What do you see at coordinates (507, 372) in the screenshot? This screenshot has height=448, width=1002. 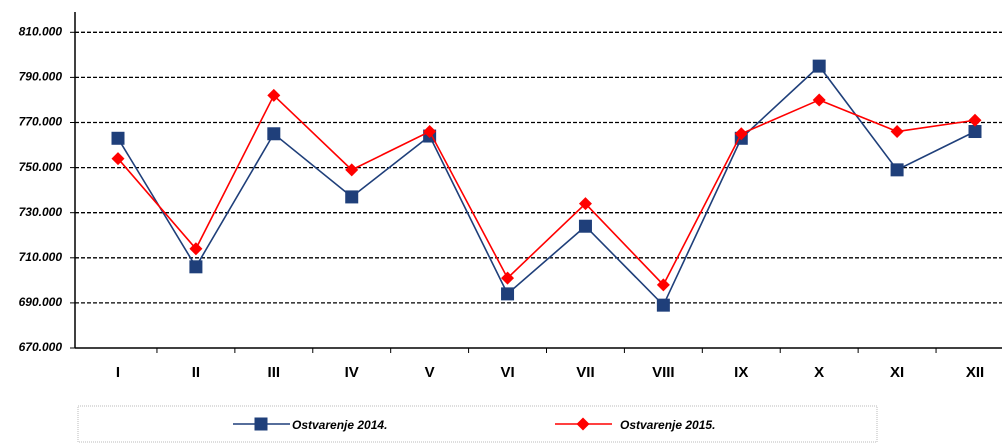 I see `x-tick-label: VI` at bounding box center [507, 372].